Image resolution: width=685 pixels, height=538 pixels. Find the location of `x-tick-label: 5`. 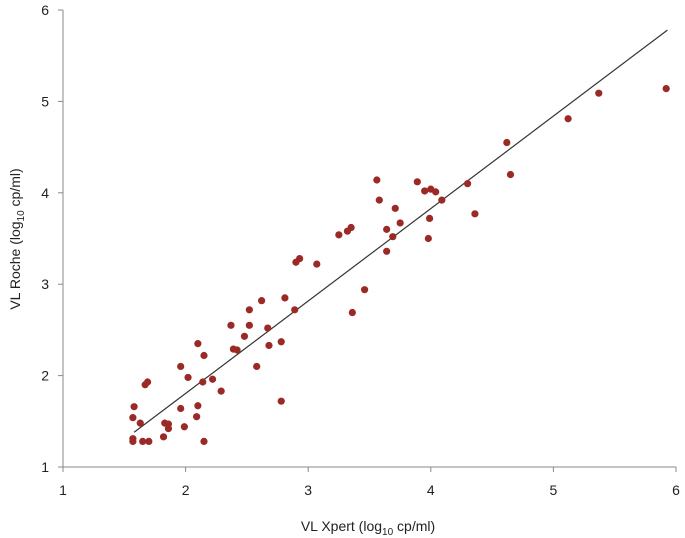

x-tick-label: 5 is located at coordinates (554, 490).